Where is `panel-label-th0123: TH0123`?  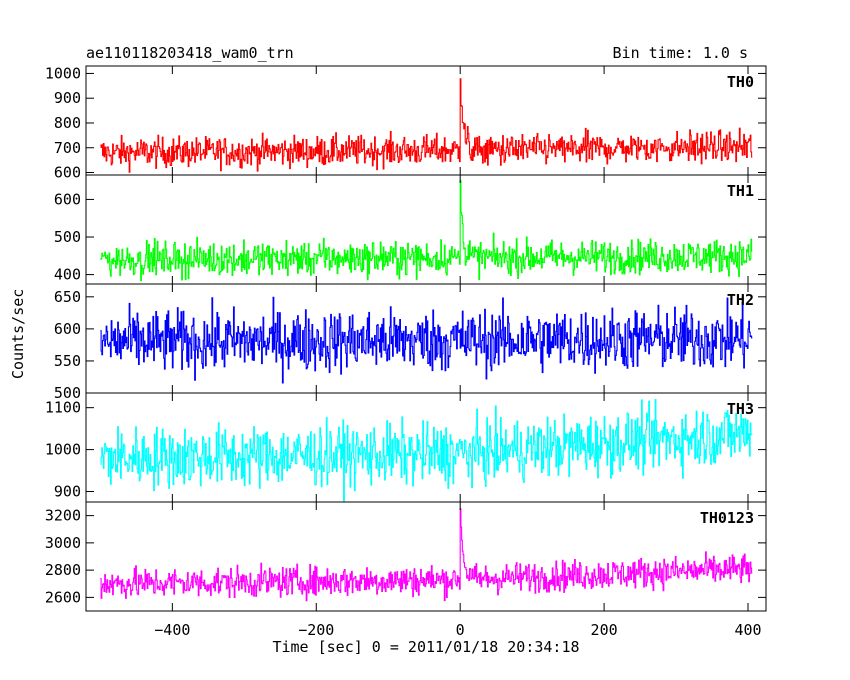 panel-label-th0123: TH0123 is located at coordinates (727, 518).